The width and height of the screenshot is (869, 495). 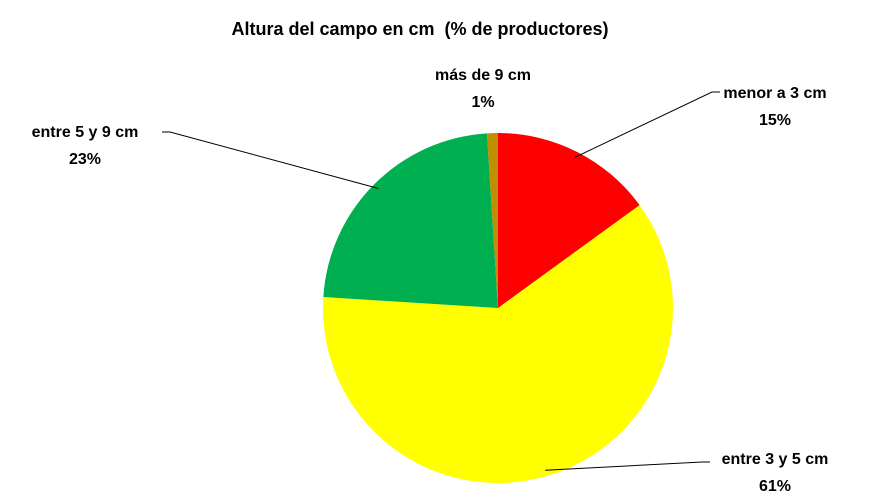 I want to click on data-label-name: menor a 3 cm, so click(x=774, y=93).